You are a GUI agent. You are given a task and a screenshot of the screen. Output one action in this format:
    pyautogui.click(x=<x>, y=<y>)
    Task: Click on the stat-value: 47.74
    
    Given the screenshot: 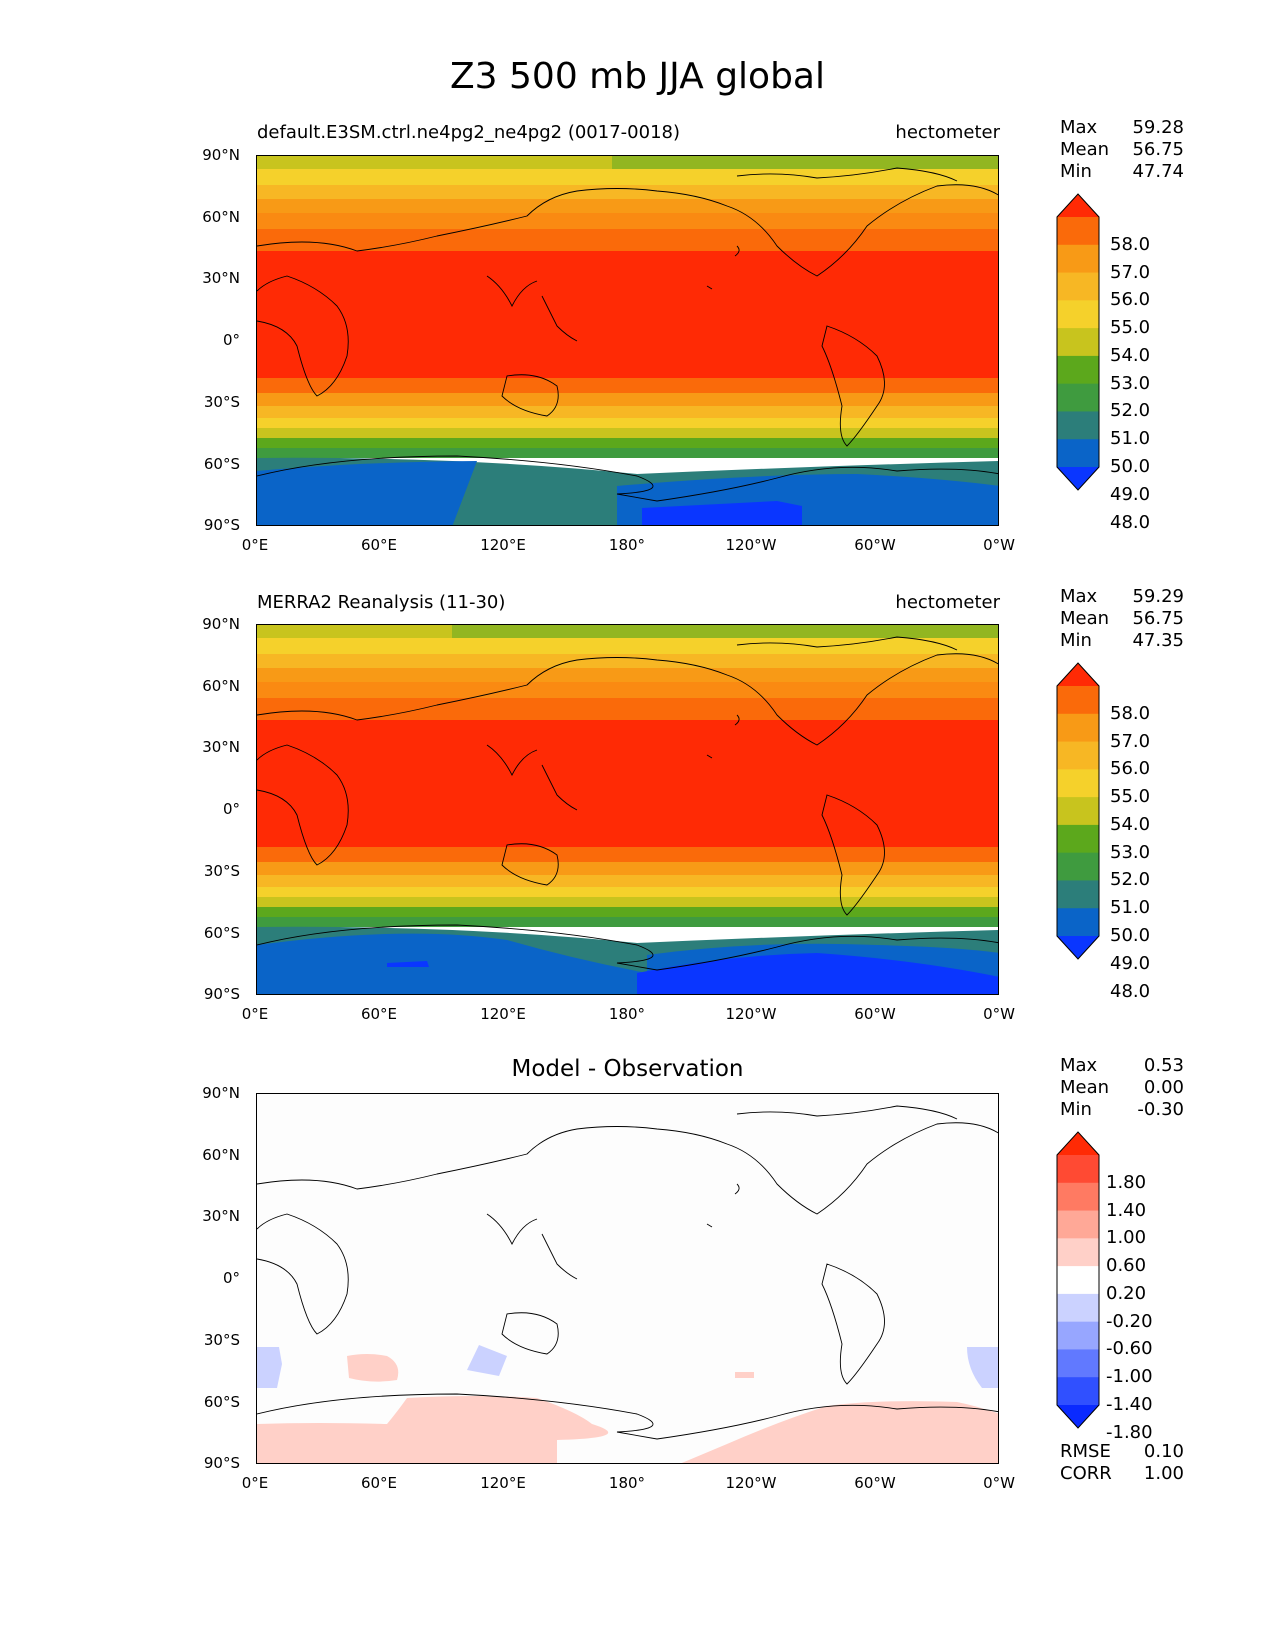 What is the action you would take?
    pyautogui.click(x=1158, y=171)
    